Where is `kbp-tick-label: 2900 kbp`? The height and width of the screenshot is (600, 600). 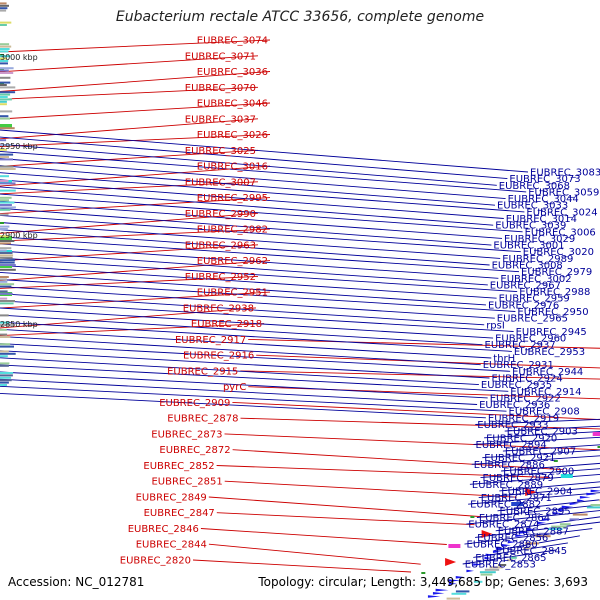 kbp-tick-label: 2900 kbp is located at coordinates (19, 235).